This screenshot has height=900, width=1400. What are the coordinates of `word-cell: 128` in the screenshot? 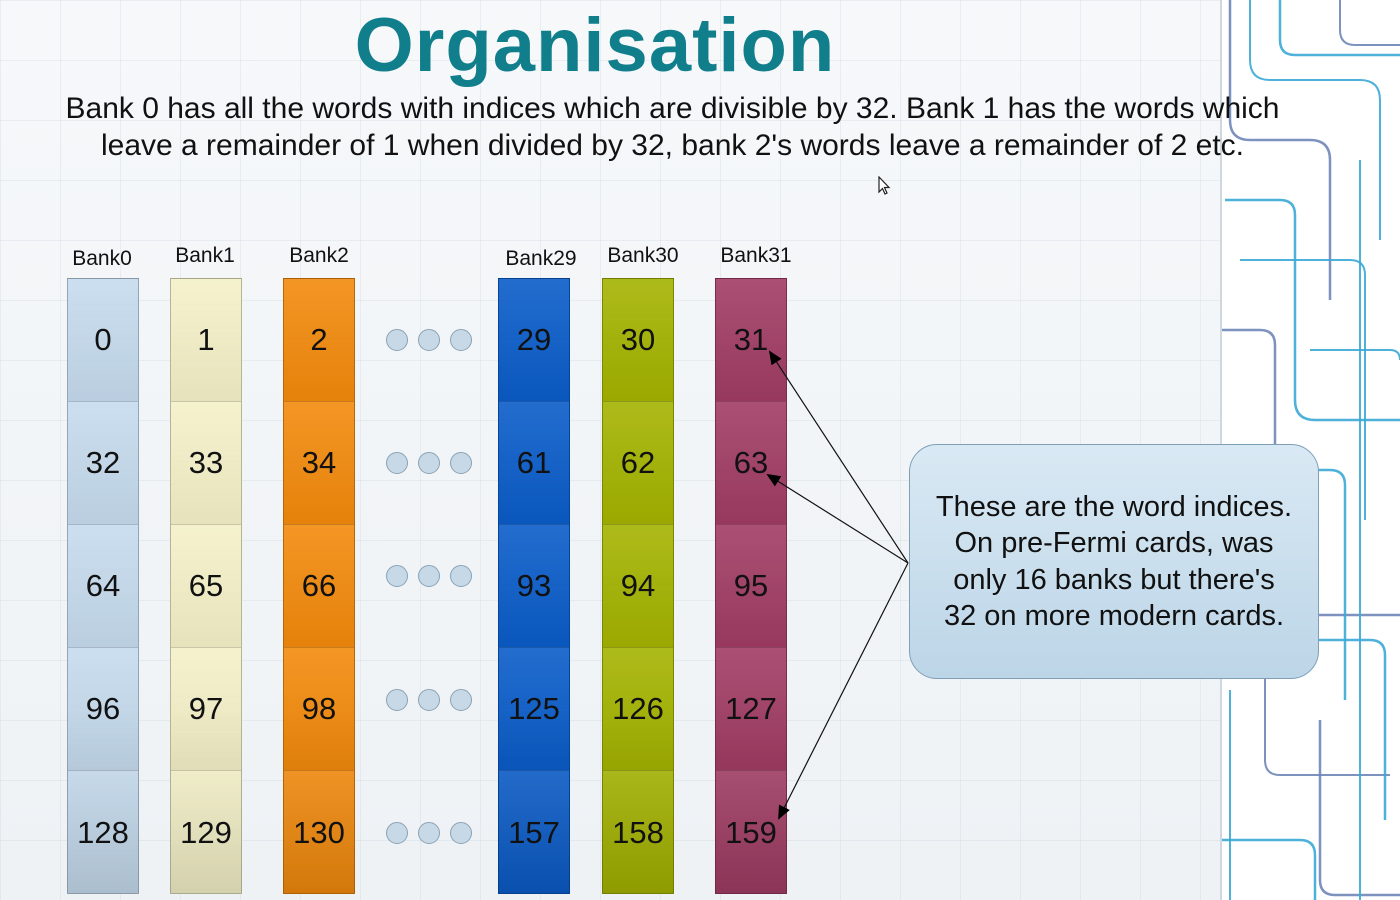 It's located at (103, 832).